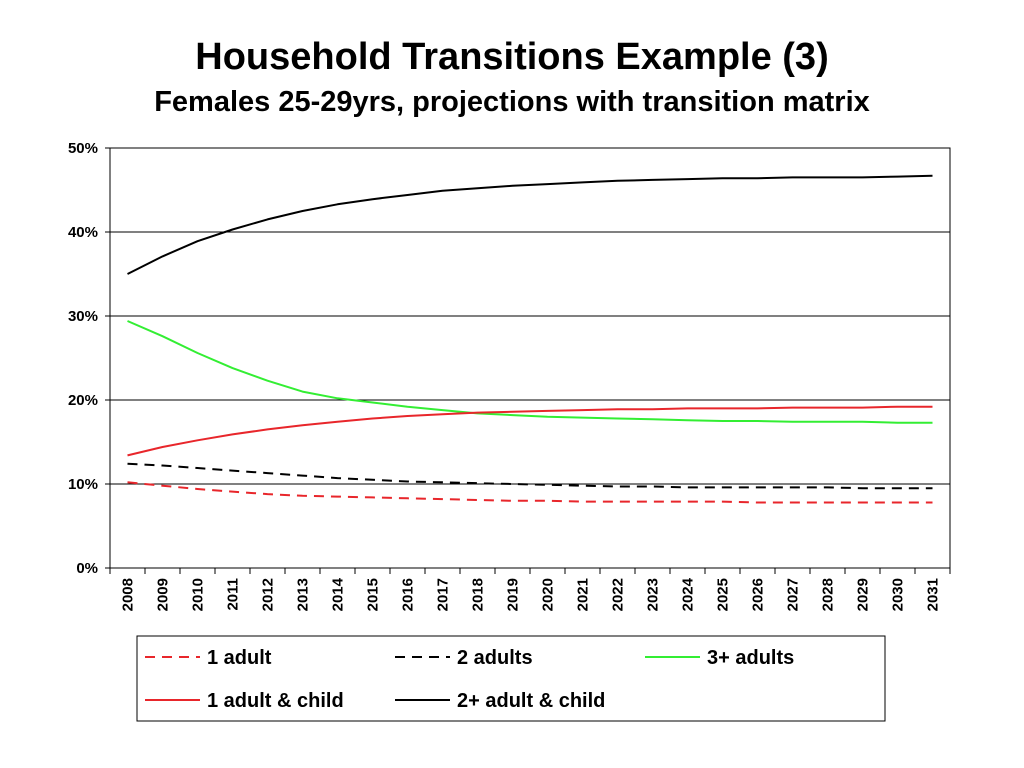 This screenshot has height=768, width=1024. Describe the element at coordinates (531, 701) in the screenshot. I see `legend-label: 2+ adult & child` at that location.